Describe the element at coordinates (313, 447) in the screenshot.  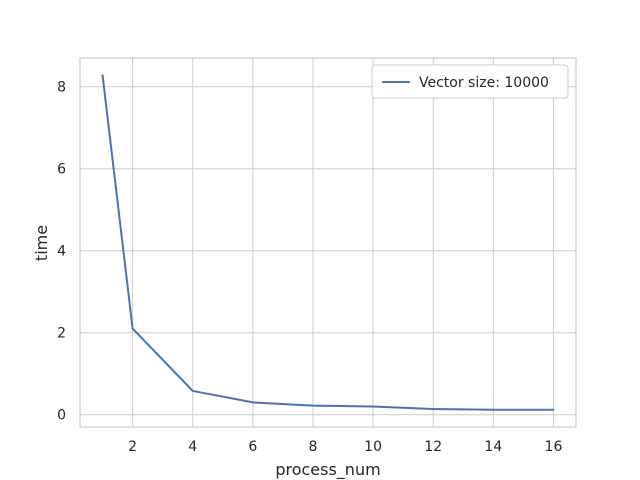
I see `x-tick-label: 8` at that location.